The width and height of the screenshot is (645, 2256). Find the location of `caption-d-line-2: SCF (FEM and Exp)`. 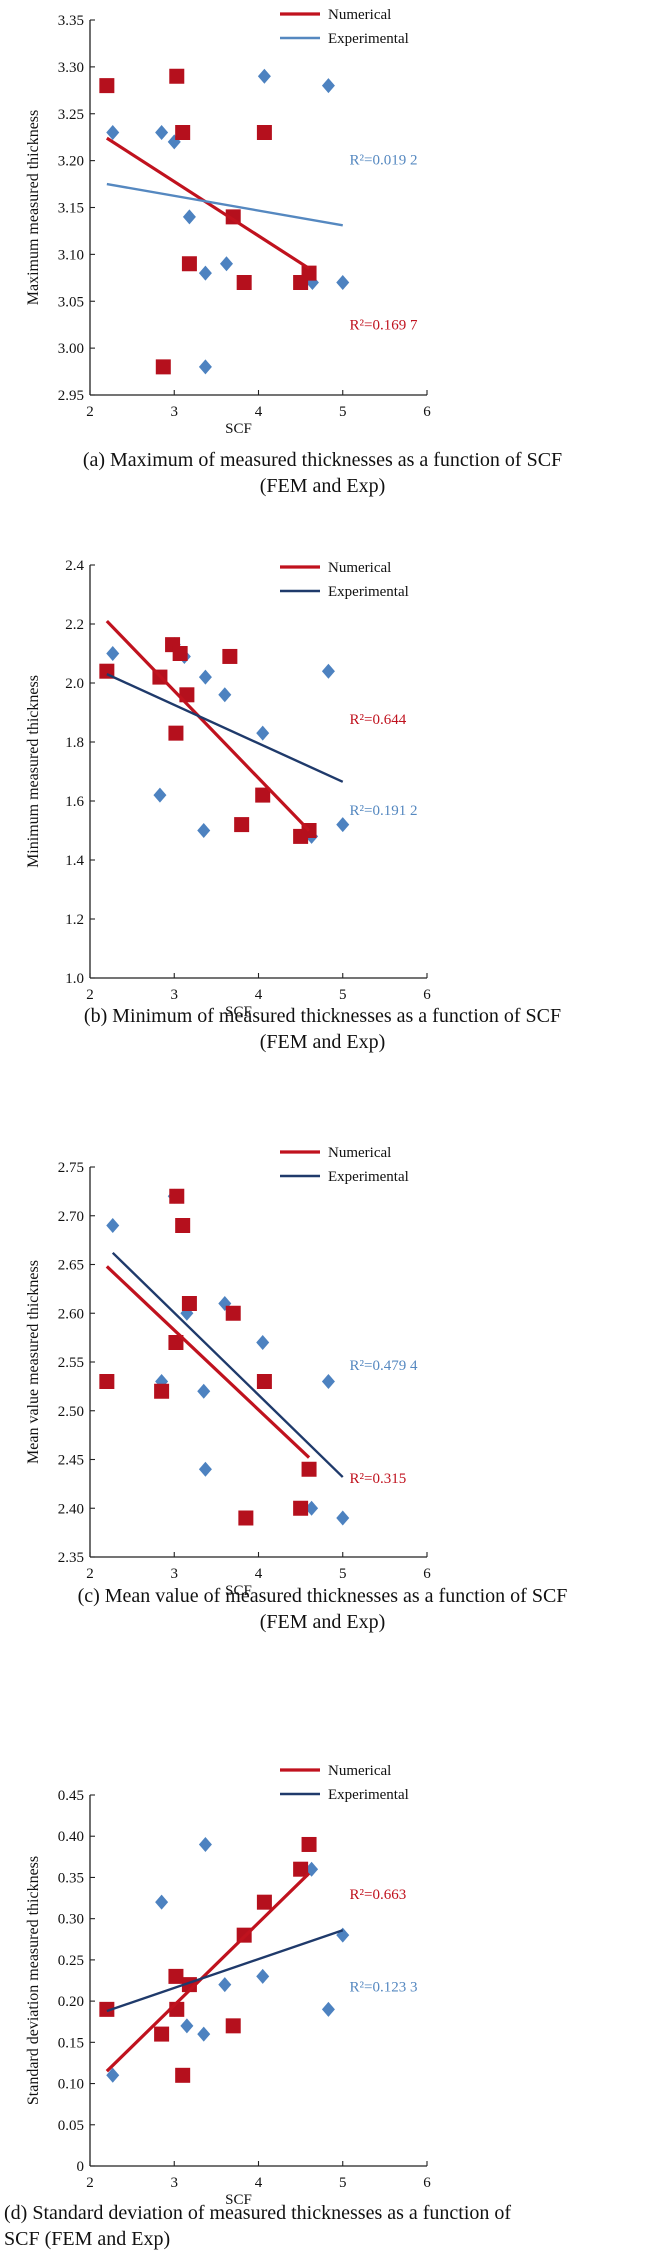

caption-d-line-2: SCF (FEM and Exp) is located at coordinates (87, 2239).